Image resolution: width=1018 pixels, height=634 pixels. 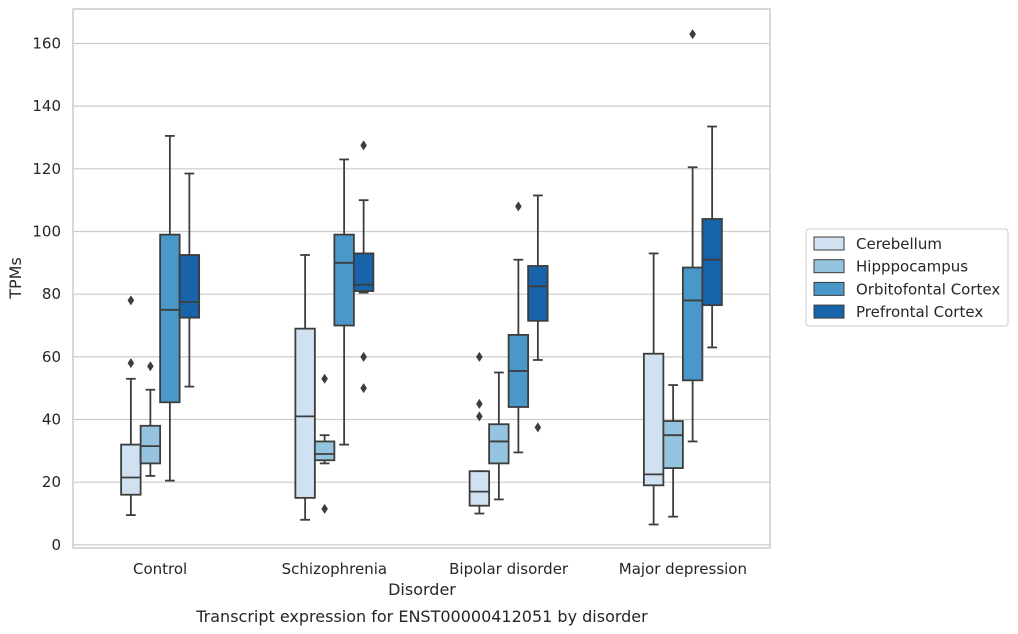 I want to click on x-tick-label: Bipolar disorder, so click(x=509, y=569).